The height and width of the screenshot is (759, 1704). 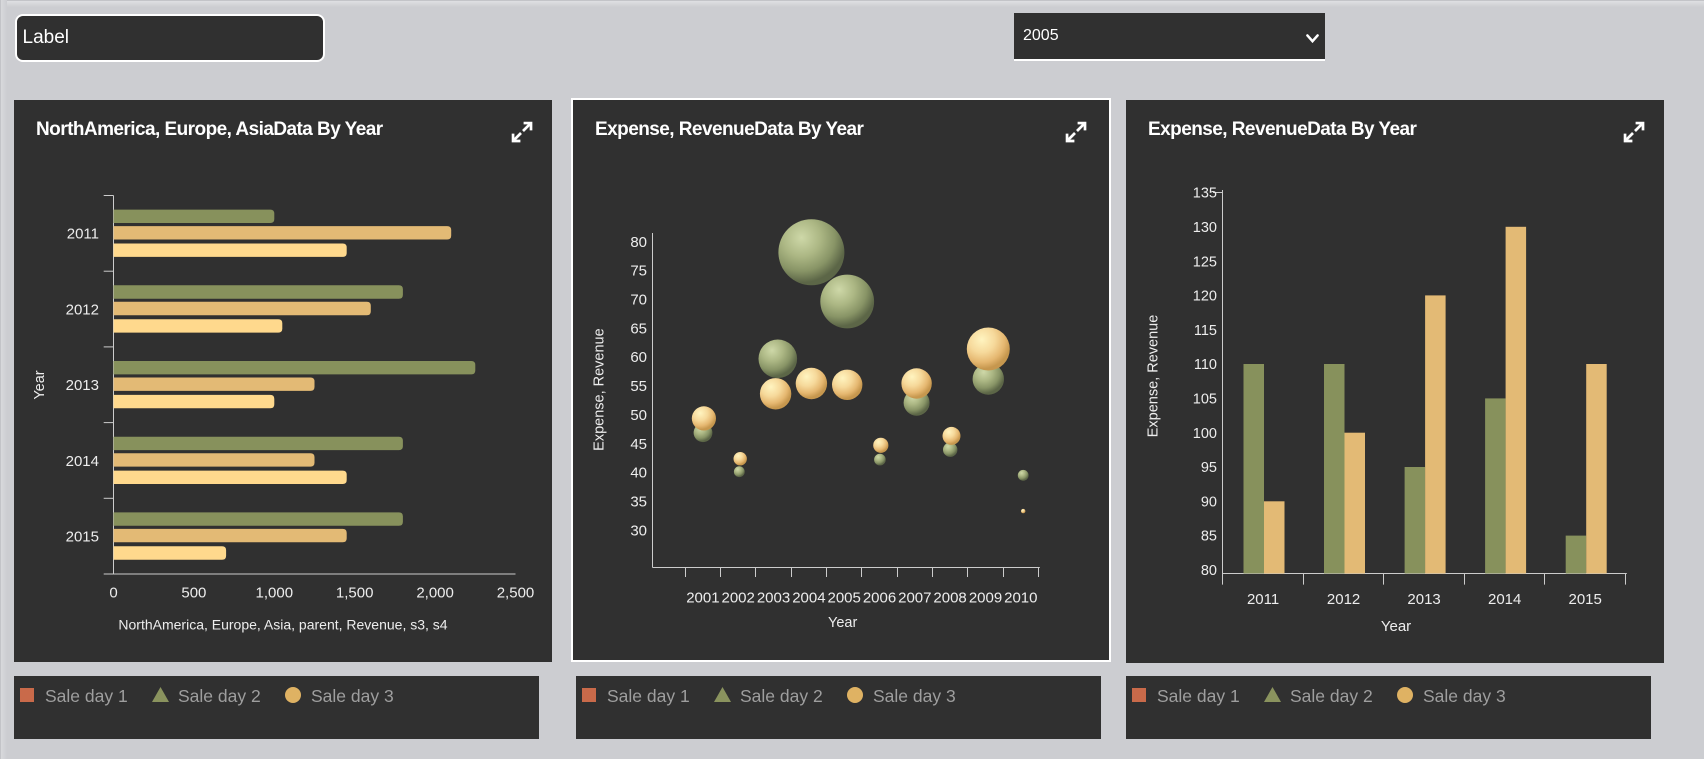 What do you see at coordinates (113, 592) in the screenshot?
I see `svg-text: 0` at bounding box center [113, 592].